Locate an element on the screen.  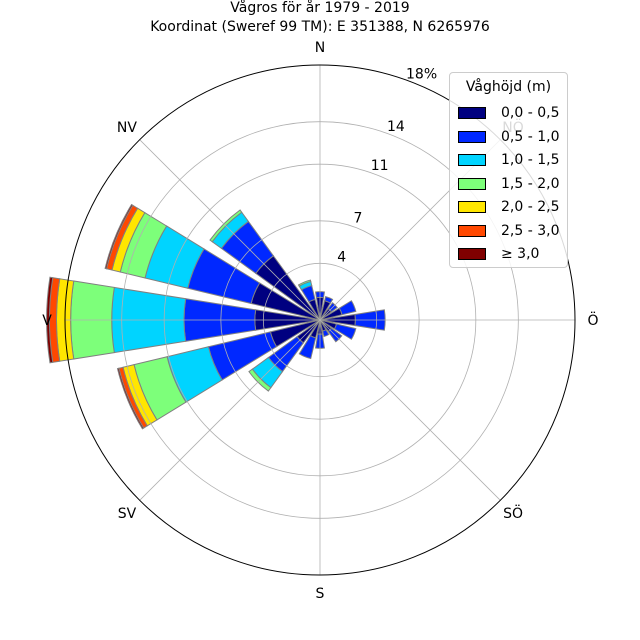
radial-tick-label: 4 is located at coordinates (341, 258).